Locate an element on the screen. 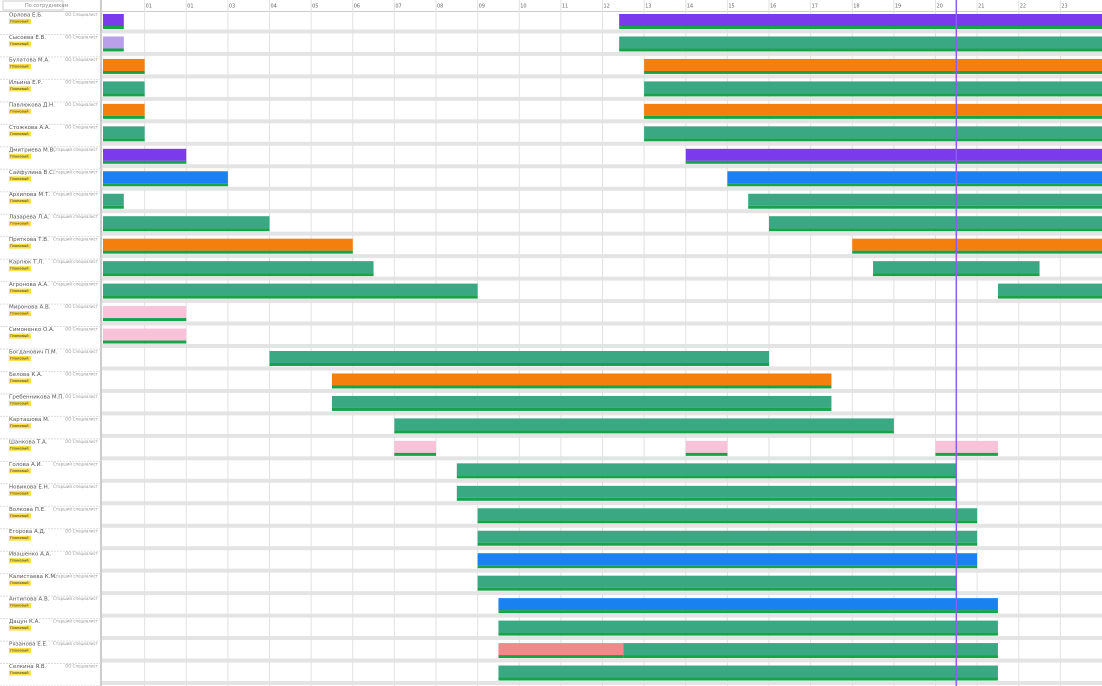 The image size is (1102, 686). employee-name: Волкова П.Е. is located at coordinates (27, 510).